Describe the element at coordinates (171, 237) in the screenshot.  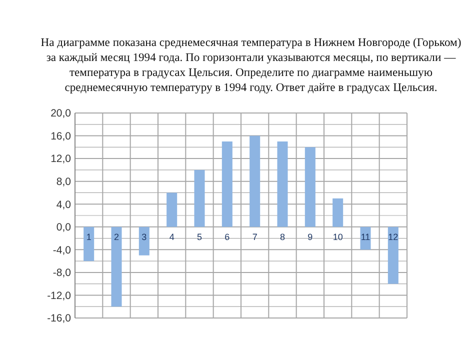
I see `x-tick-label: 4` at that location.